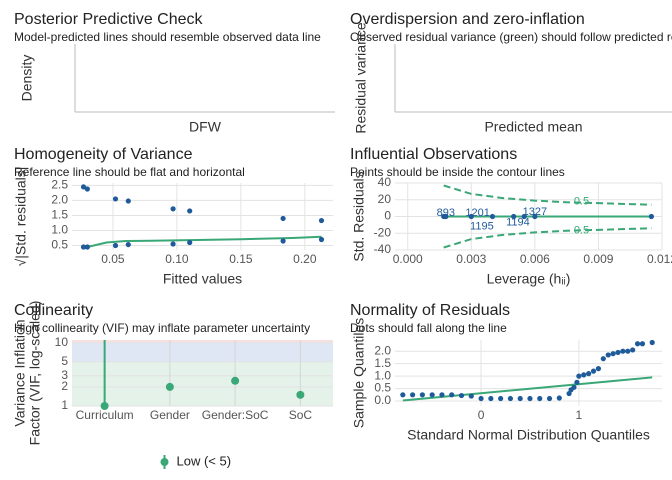 This screenshot has width=672, height=480. Describe the element at coordinates (385, 182) in the screenshot. I see `y-tick-label: 40` at that location.